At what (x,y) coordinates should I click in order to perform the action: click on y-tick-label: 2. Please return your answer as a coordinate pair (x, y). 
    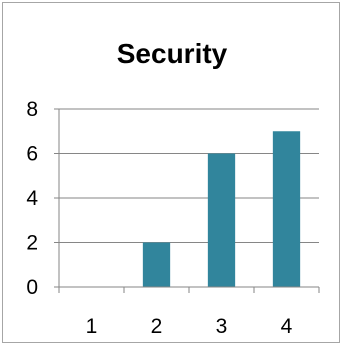
    Looking at the image, I should click on (32, 243).